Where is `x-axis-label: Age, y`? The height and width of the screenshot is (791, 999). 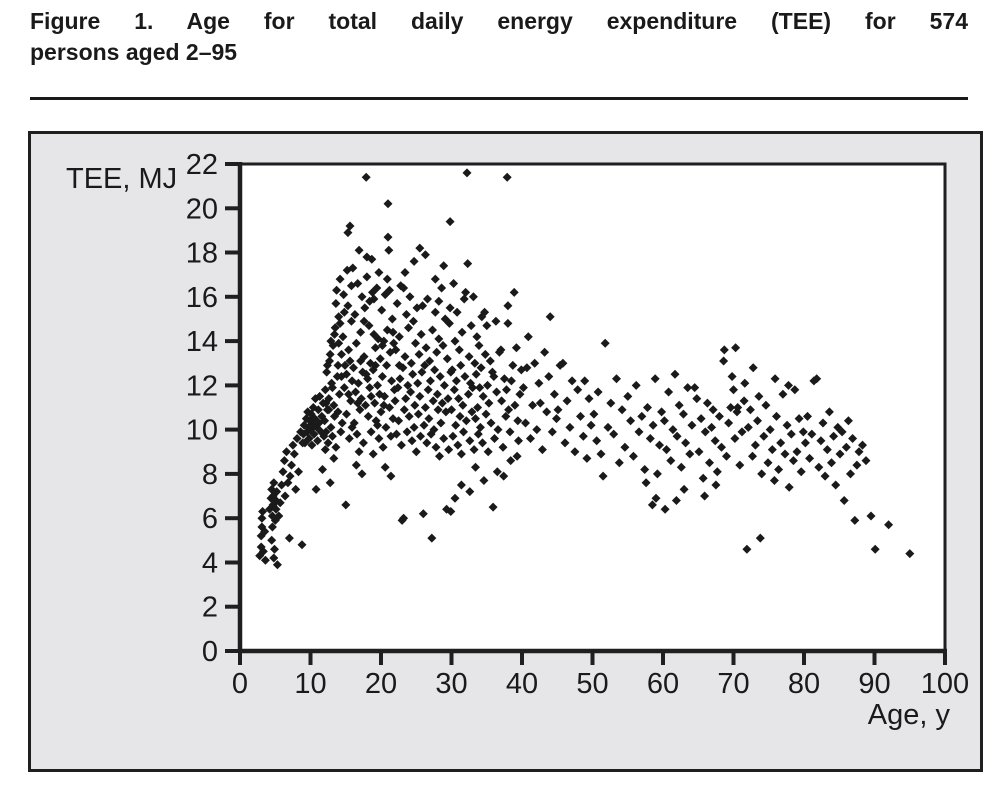
x-axis-label: Age, y is located at coordinates (909, 715).